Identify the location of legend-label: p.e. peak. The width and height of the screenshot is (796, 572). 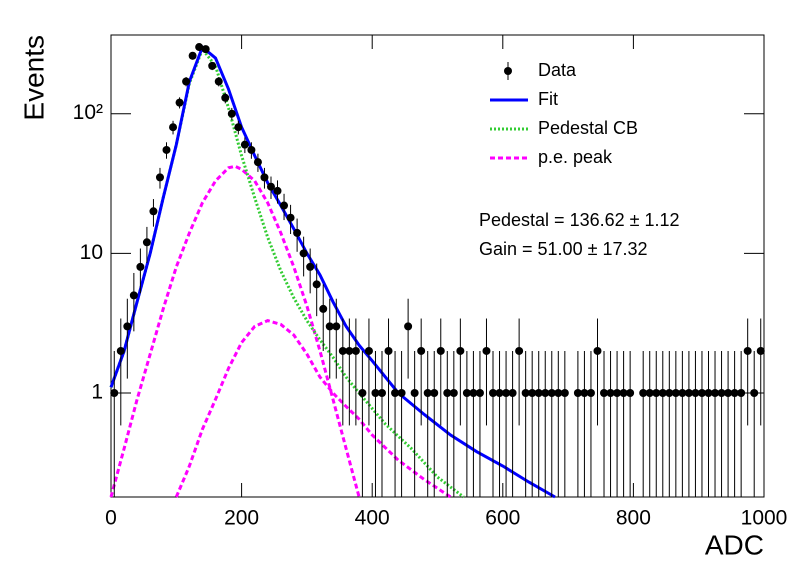
(575, 157).